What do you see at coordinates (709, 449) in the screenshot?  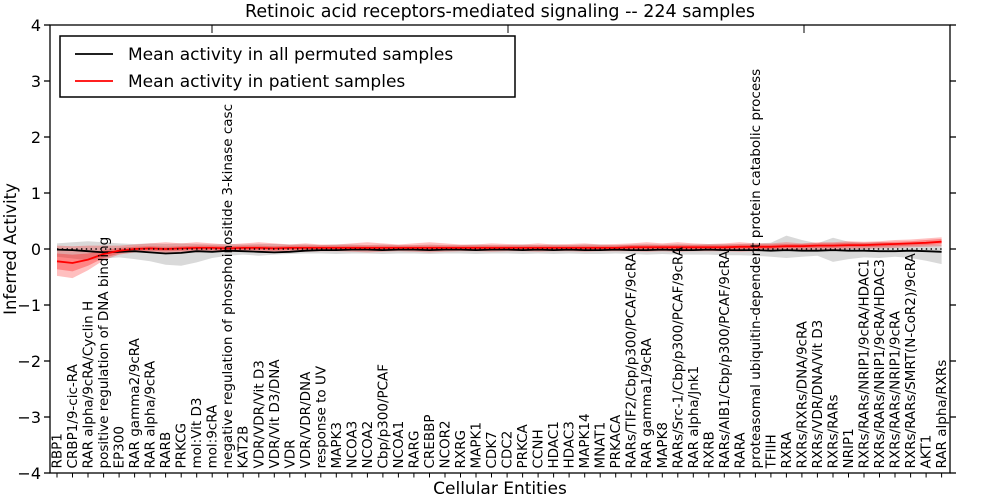 I see `x-tick-label: RXRB` at bounding box center [709, 449].